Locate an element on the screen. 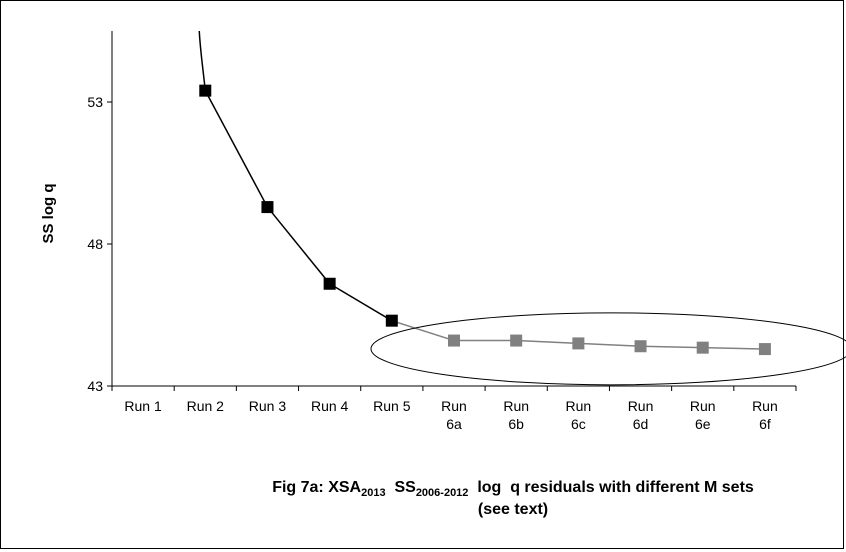  x-tick-label-line: Run 4 is located at coordinates (330, 406).